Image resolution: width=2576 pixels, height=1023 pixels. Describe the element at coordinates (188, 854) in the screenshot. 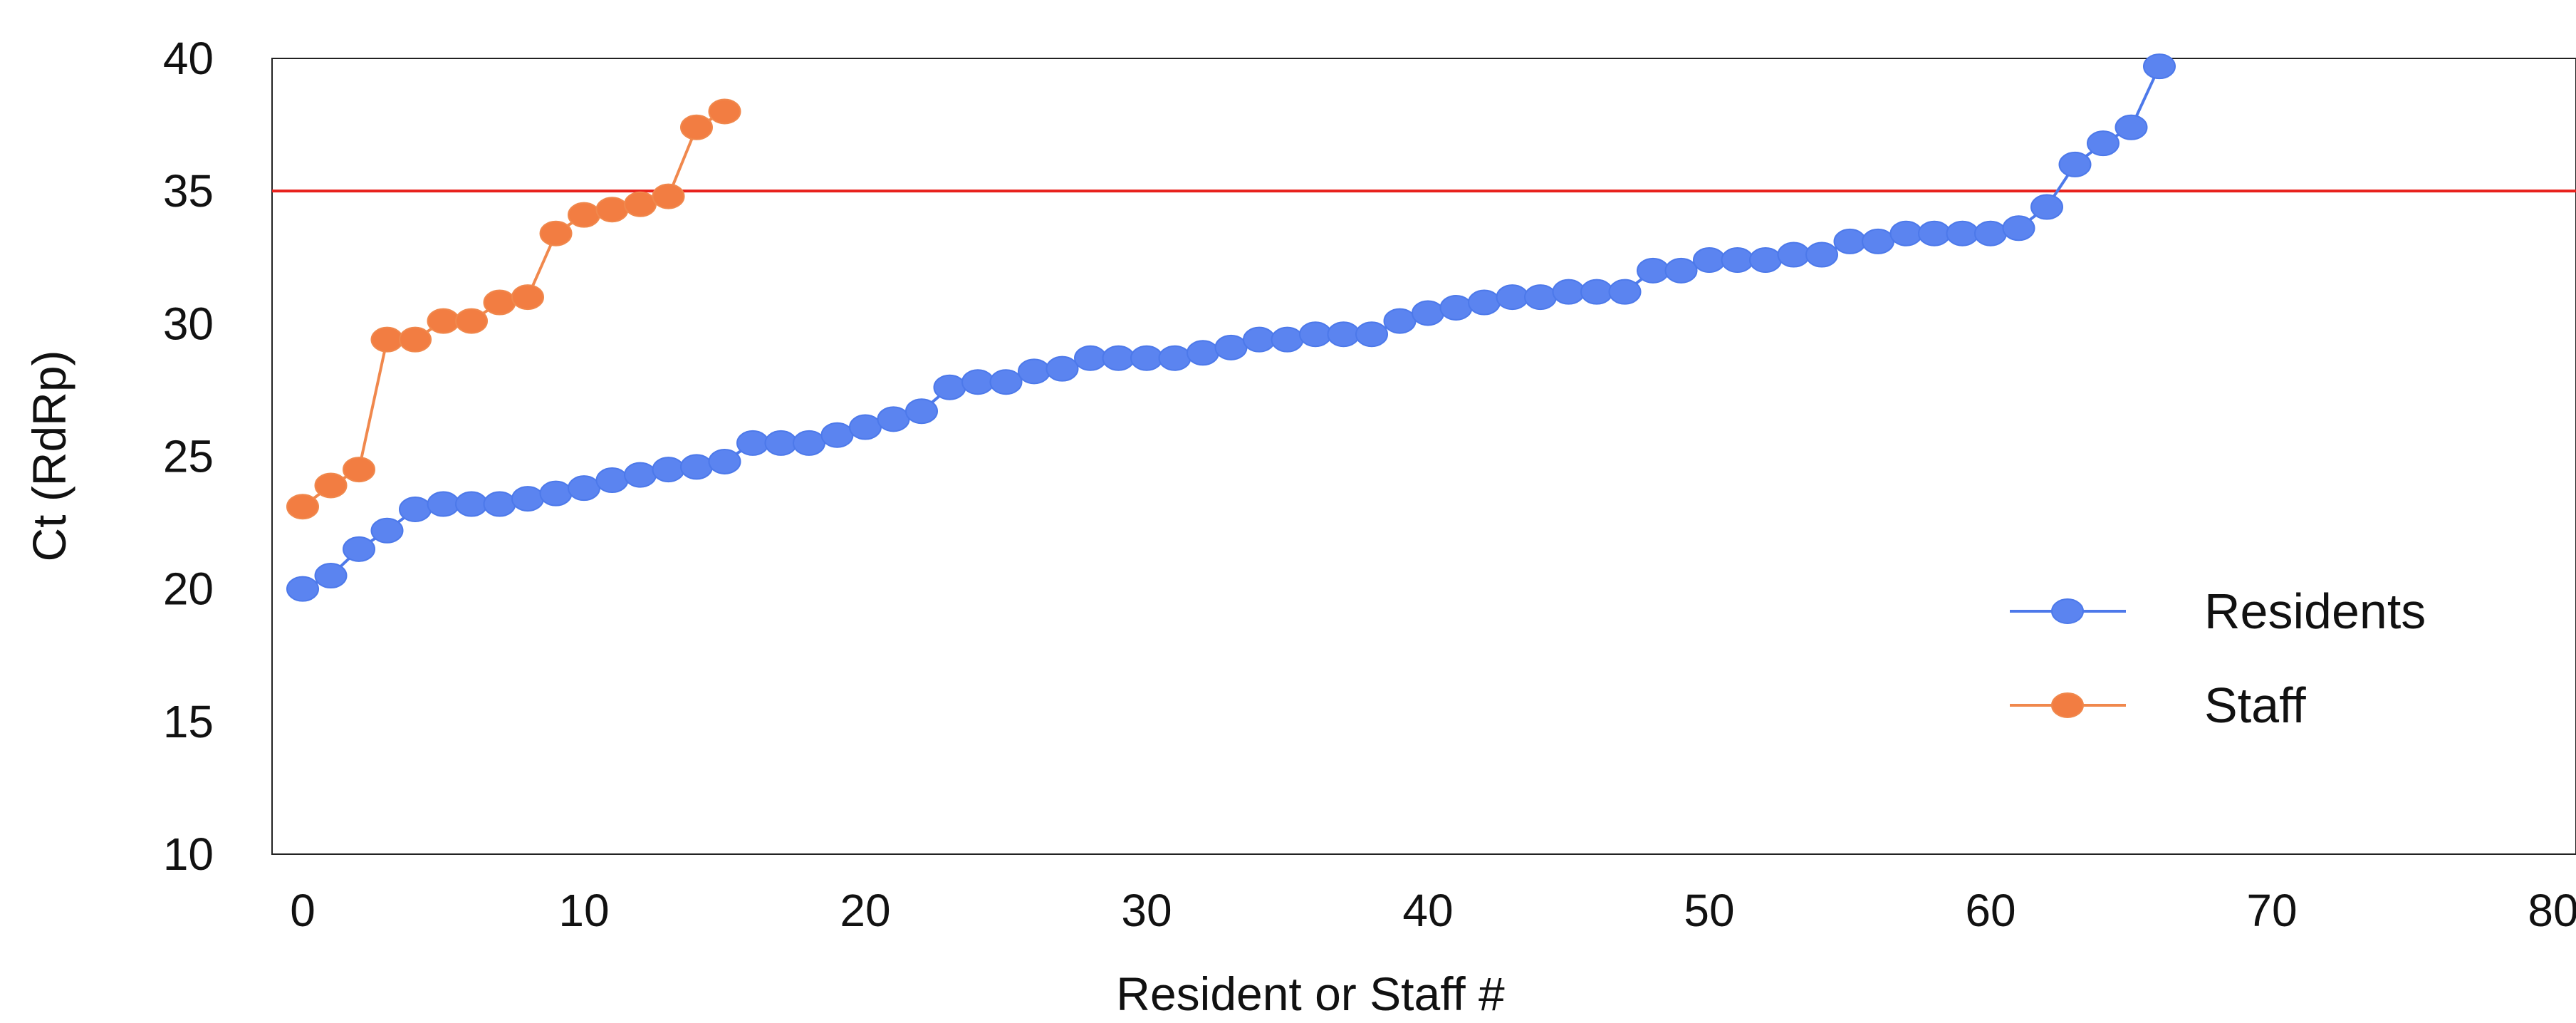

I see `y-tick-label: 10` at that location.